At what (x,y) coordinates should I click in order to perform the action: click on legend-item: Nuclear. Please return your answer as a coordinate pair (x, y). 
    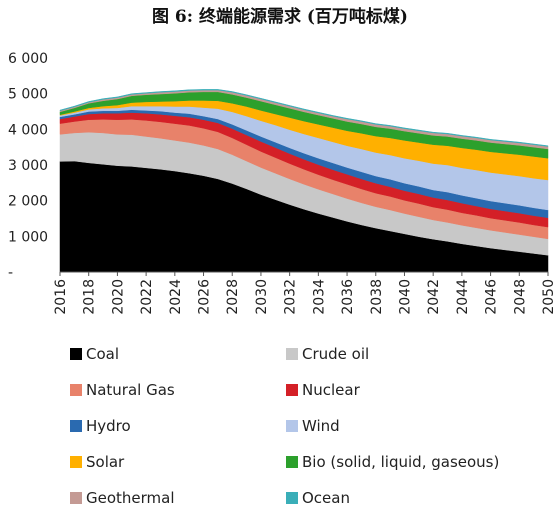
    Looking at the image, I should click on (323, 390).